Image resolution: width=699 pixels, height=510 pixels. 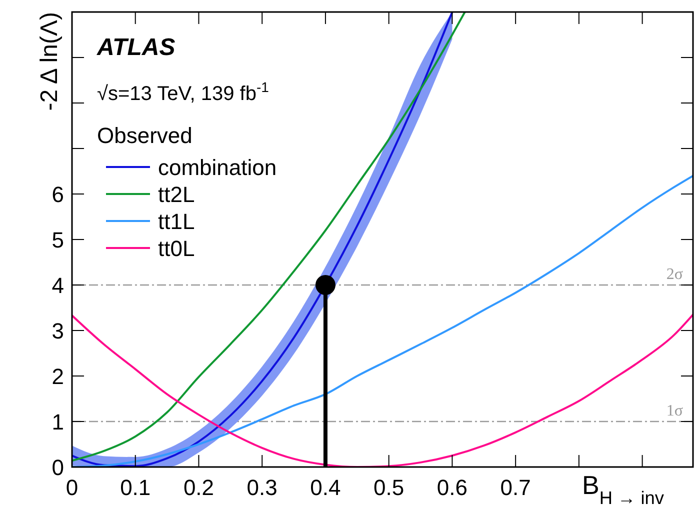 What do you see at coordinates (217, 167) in the screenshot?
I see `legend-label: combination` at bounding box center [217, 167].